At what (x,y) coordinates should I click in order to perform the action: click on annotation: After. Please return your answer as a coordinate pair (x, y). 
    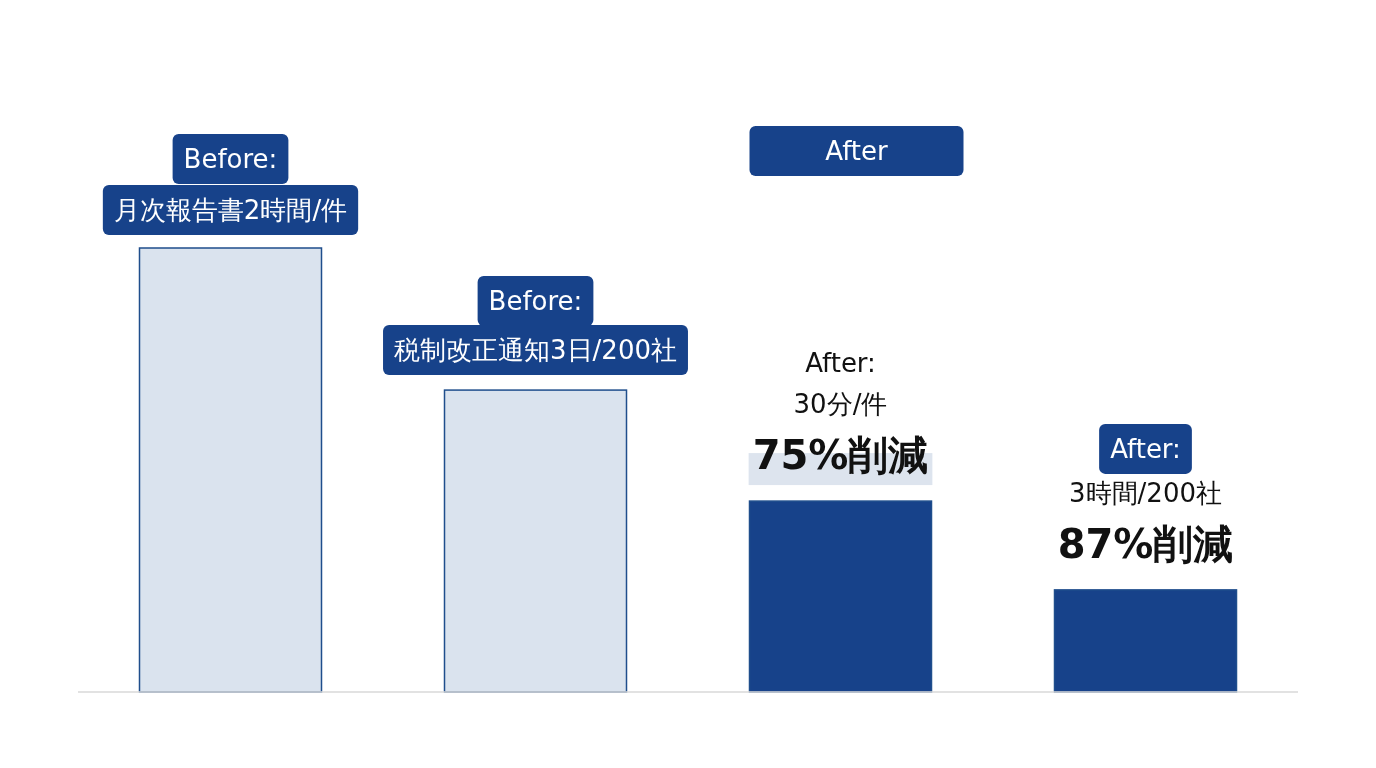
    Looking at the image, I should click on (856, 151).